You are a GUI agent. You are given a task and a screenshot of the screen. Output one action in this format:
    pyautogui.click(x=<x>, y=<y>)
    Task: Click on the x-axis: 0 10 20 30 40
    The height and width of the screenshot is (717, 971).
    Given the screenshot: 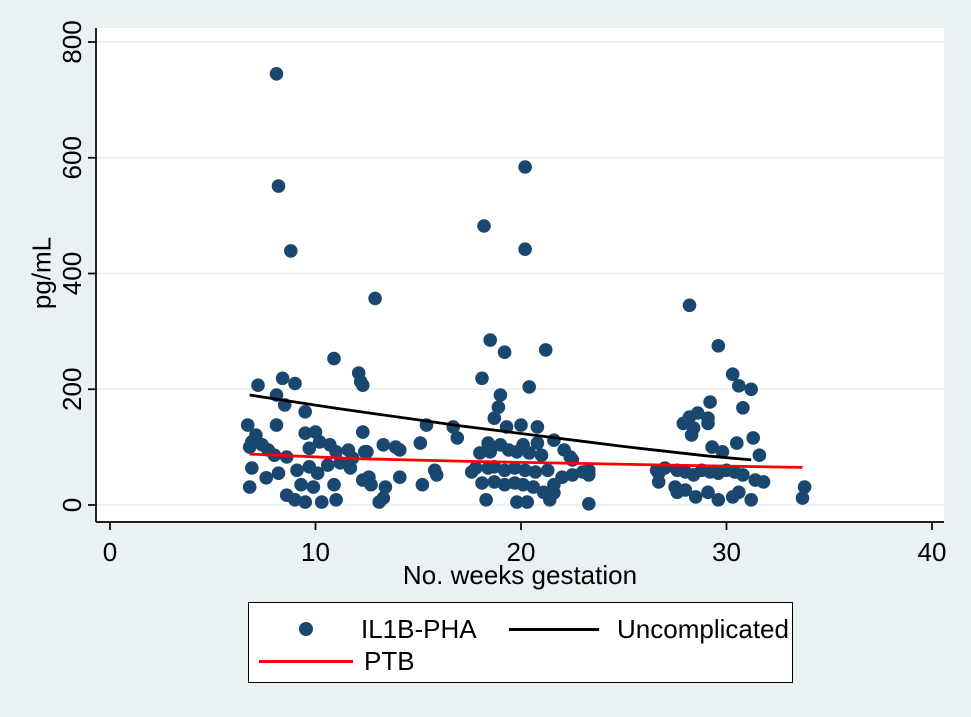 What is the action you would take?
    pyautogui.click(x=521, y=544)
    